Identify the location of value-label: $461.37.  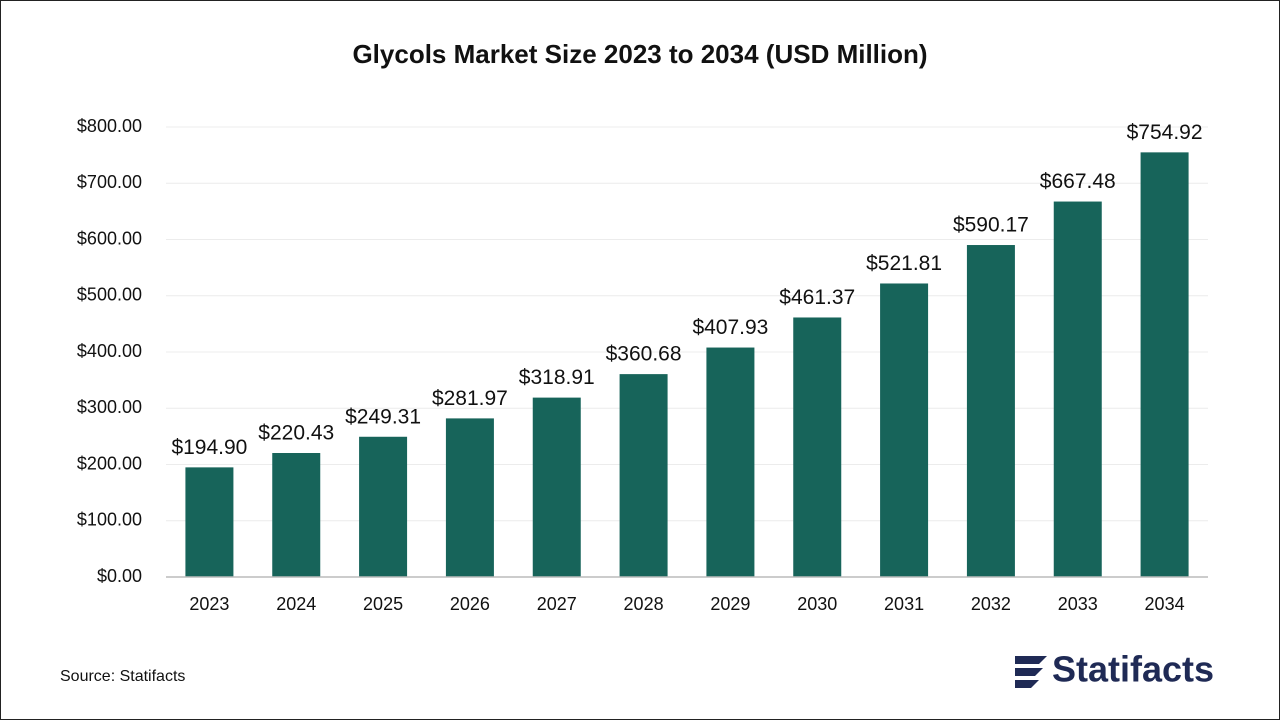
(817, 297).